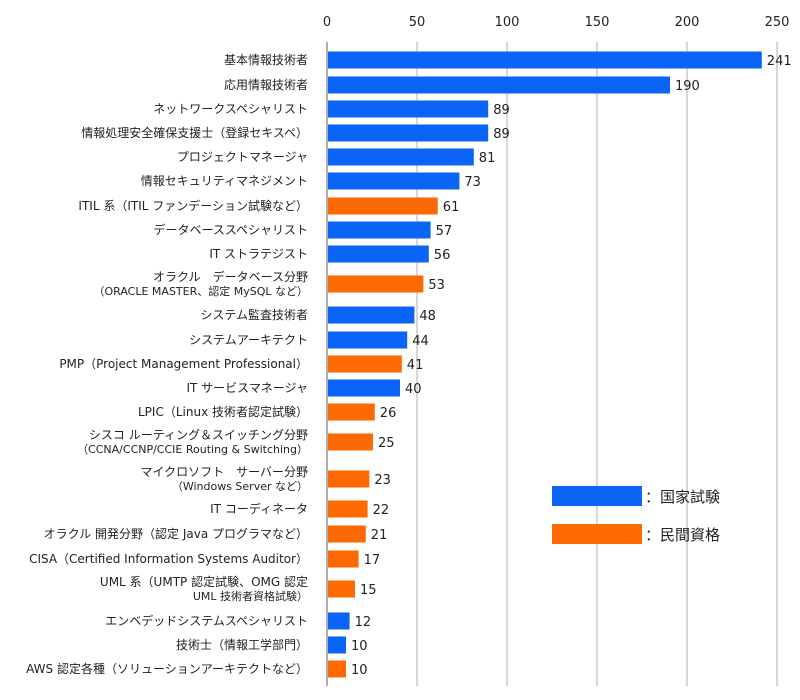 The image size is (800, 700). What do you see at coordinates (381, 510) in the screenshot?
I see `value-label: 22` at bounding box center [381, 510].